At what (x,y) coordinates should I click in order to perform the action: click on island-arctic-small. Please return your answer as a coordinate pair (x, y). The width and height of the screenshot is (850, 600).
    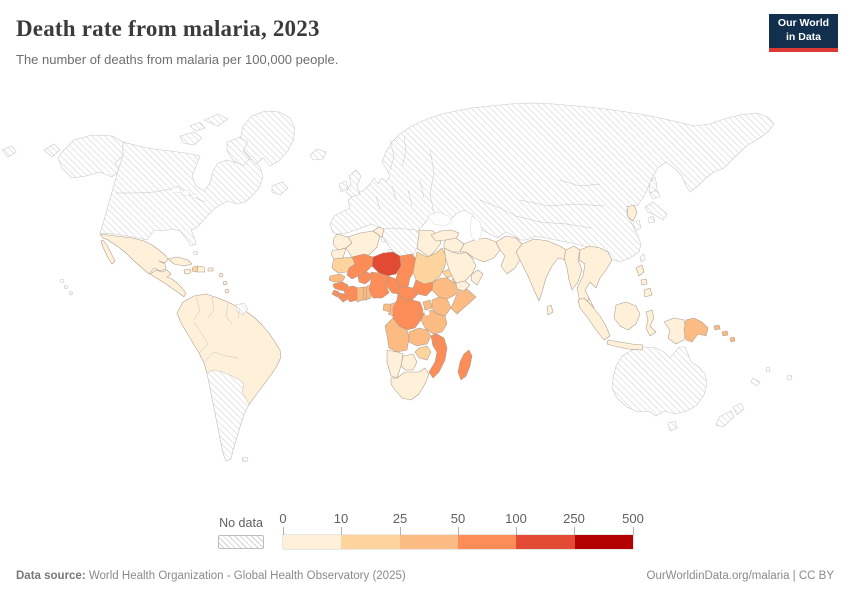
    Looking at the image, I should click on (197, 126).